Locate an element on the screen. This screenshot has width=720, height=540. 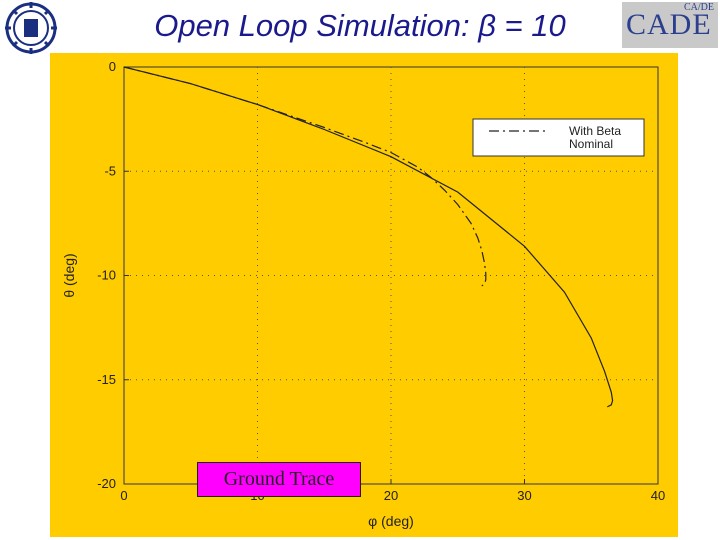
x-tick-label: 0 is located at coordinates (123, 495).